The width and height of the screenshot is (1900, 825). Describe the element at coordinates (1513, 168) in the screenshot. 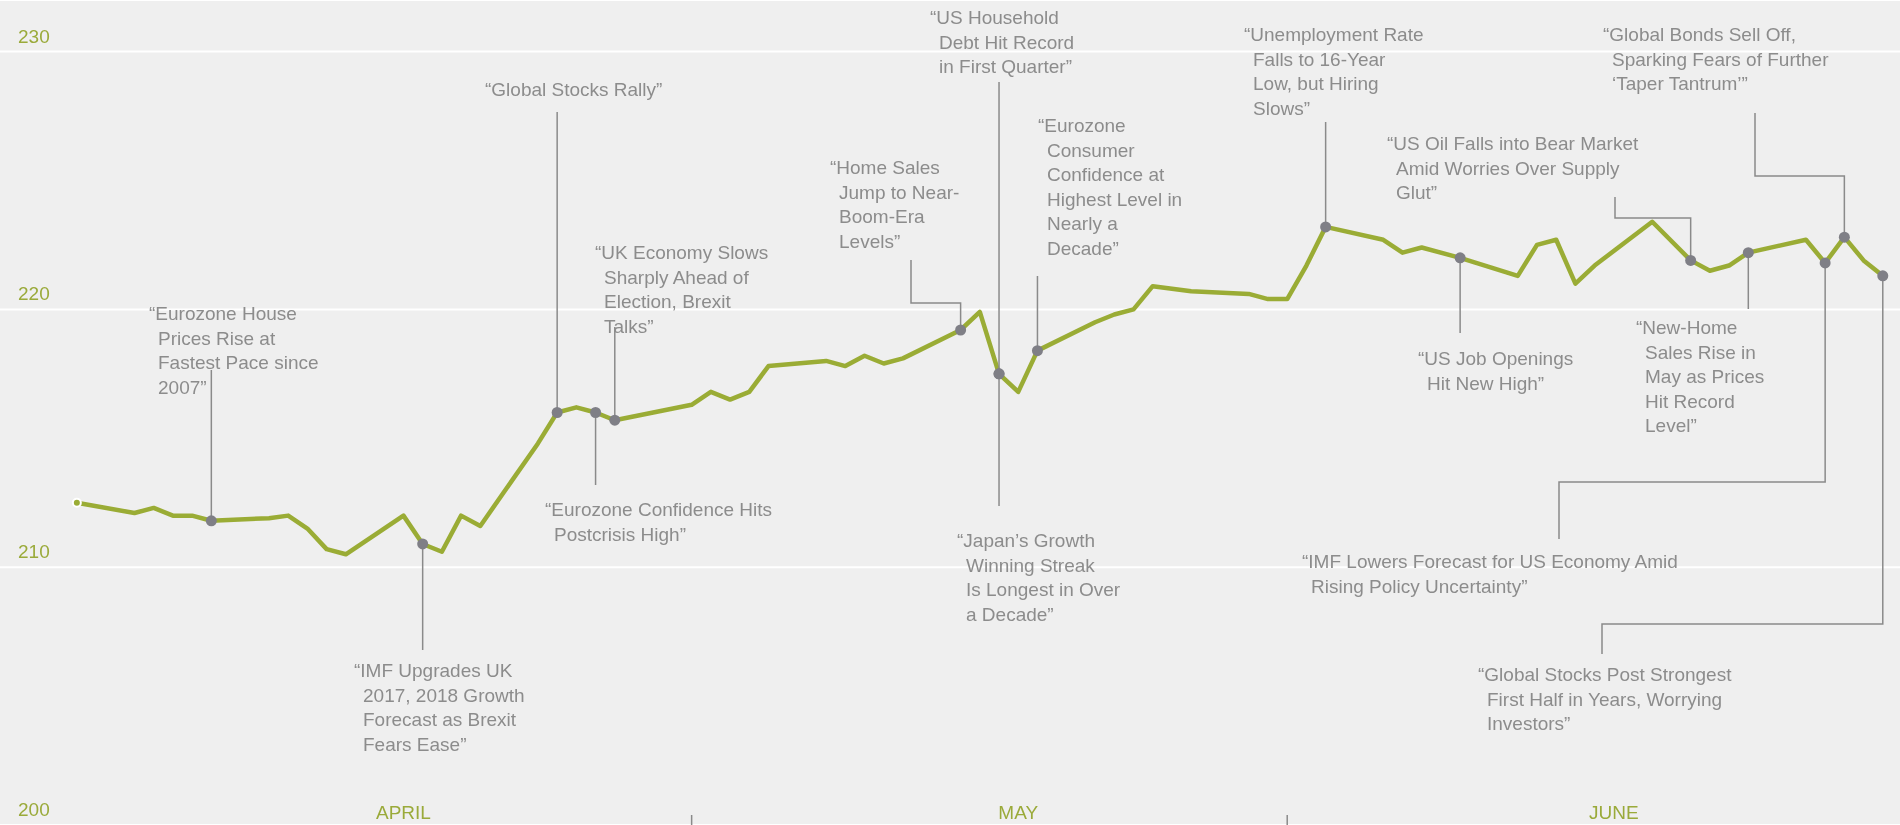

I see `annotation: “US Oil Falls into Bear Market Amid Worries Over Supply Glut”` at that location.